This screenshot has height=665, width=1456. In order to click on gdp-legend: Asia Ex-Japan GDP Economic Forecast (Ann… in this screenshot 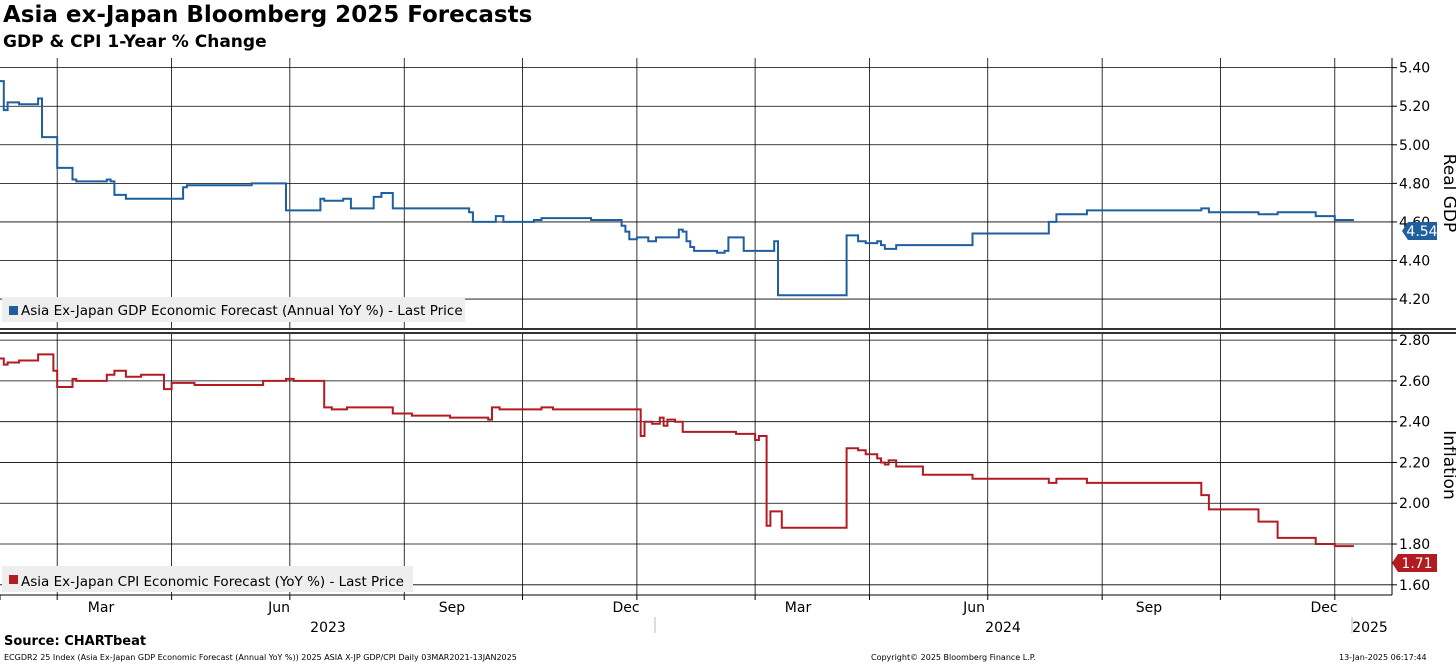, I will do `click(233, 309)`.